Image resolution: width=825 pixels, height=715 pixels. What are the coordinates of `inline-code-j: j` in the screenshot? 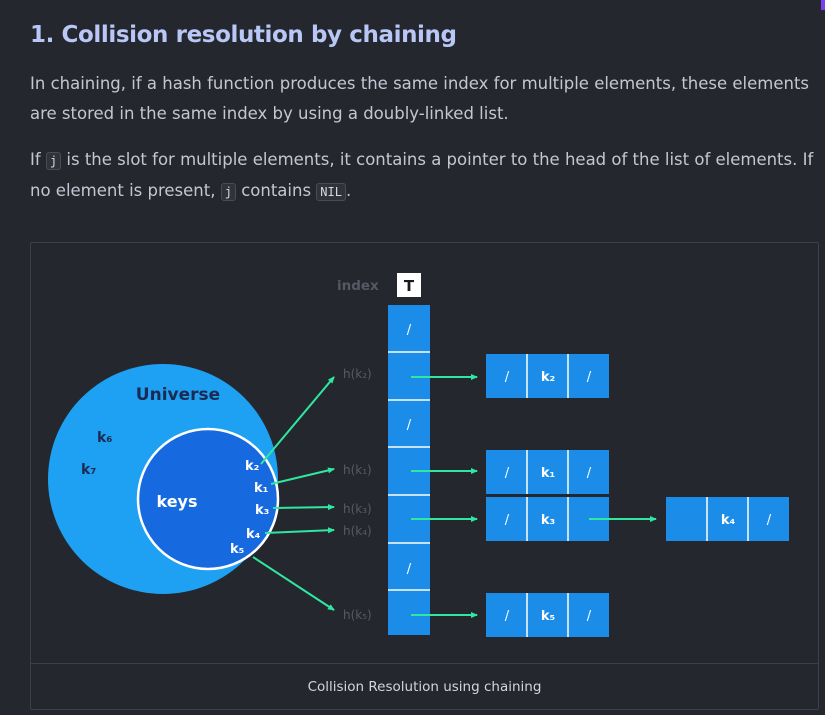 It's located at (53, 161).